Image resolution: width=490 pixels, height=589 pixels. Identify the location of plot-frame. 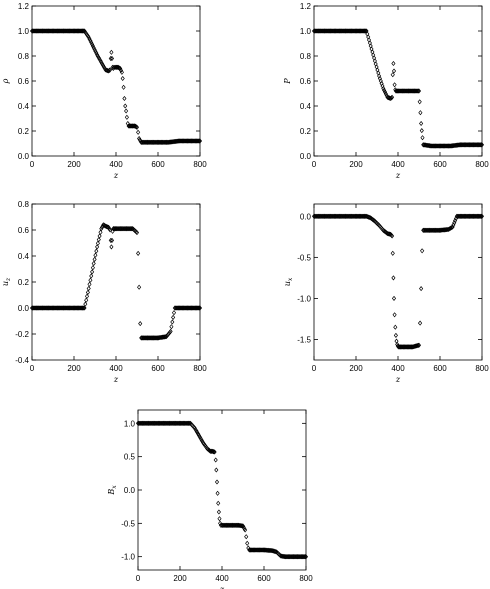
(222, 490).